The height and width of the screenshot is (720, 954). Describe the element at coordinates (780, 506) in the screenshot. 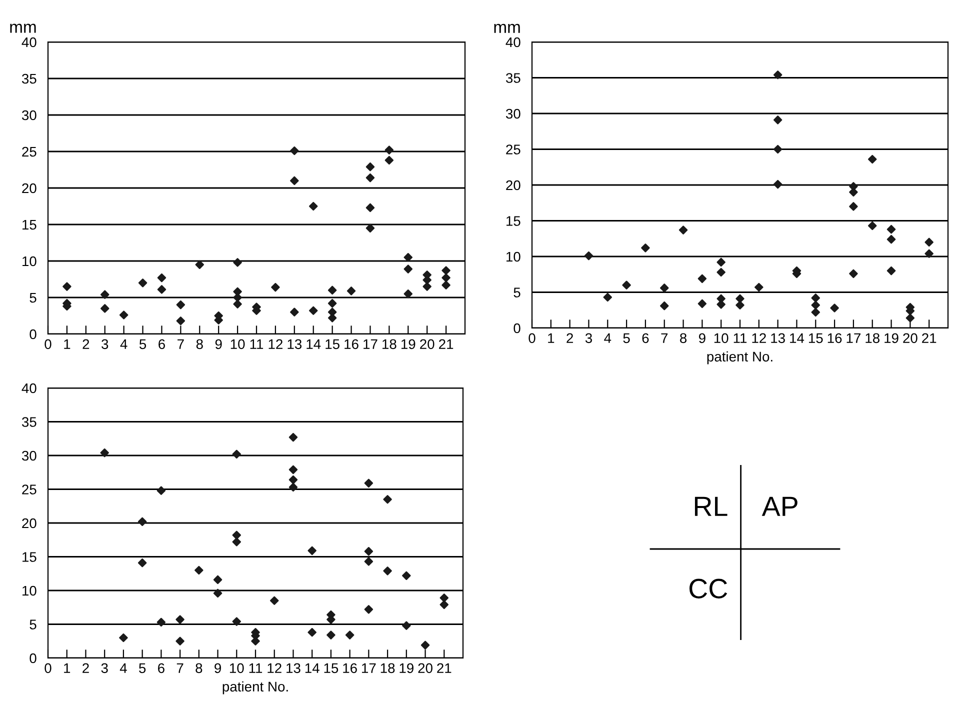

I see `text: AP` at that location.